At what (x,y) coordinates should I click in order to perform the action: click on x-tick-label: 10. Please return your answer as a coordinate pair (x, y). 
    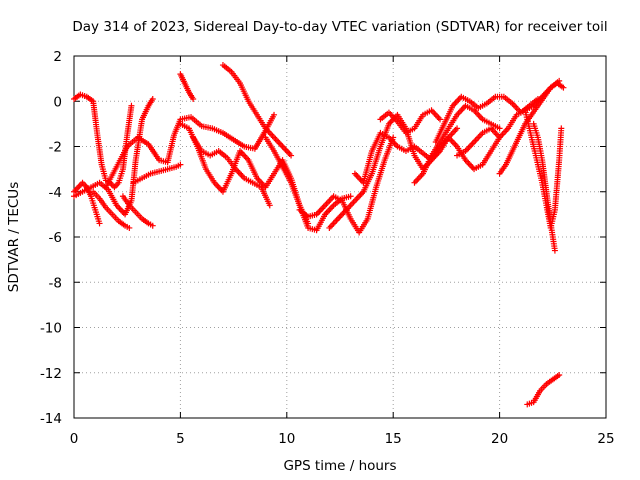
    Looking at the image, I should click on (286, 439).